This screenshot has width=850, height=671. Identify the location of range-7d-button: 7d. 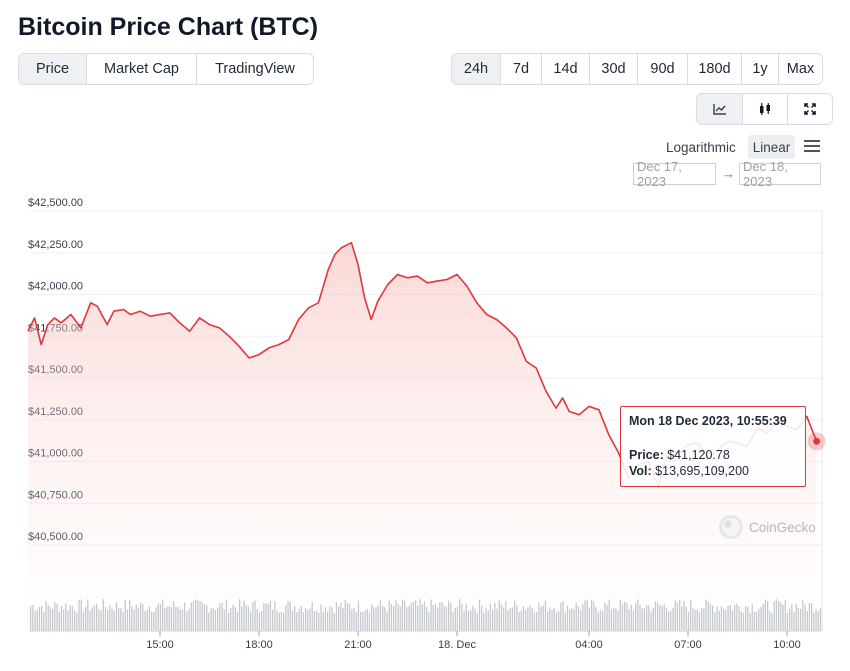
(520, 69).